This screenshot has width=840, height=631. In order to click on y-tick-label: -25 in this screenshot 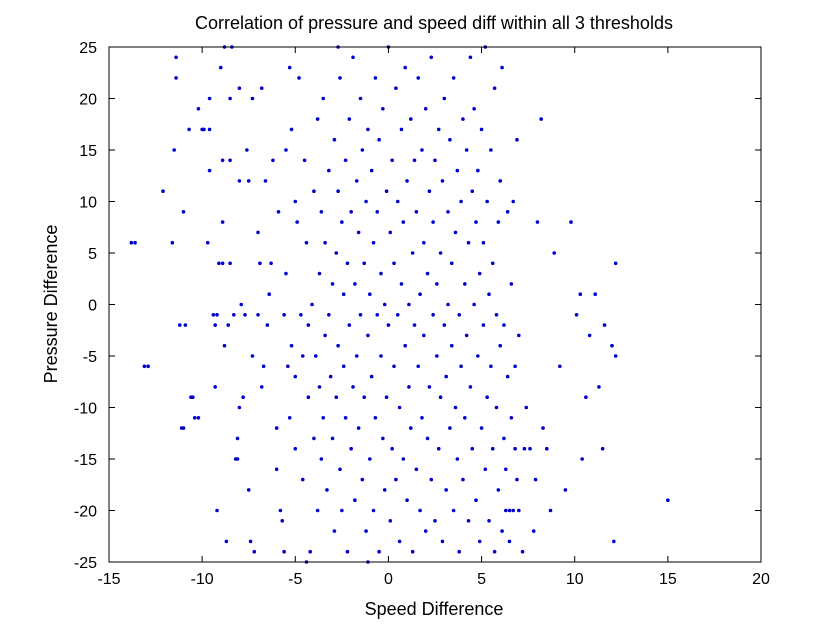, I will do `click(85, 563)`.